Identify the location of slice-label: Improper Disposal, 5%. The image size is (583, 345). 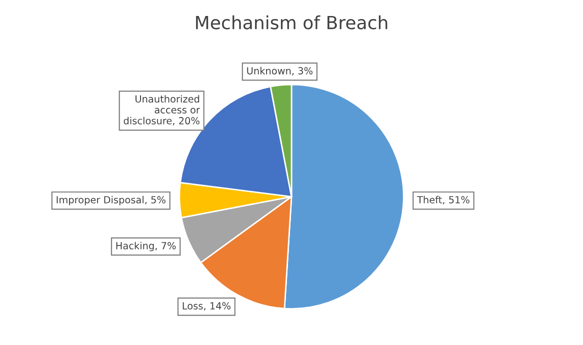
(111, 201).